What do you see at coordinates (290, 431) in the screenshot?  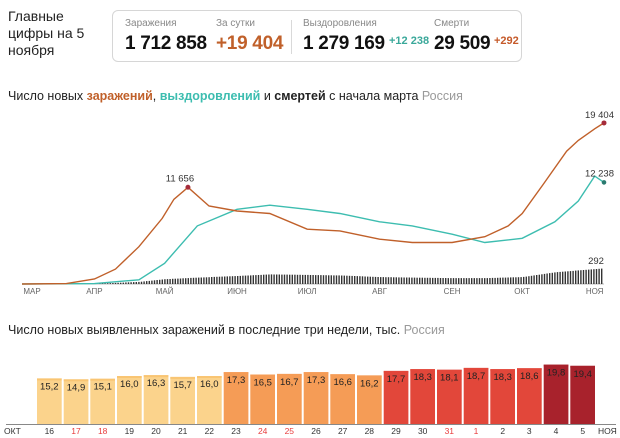 I see `day-label: 25` at bounding box center [290, 431].